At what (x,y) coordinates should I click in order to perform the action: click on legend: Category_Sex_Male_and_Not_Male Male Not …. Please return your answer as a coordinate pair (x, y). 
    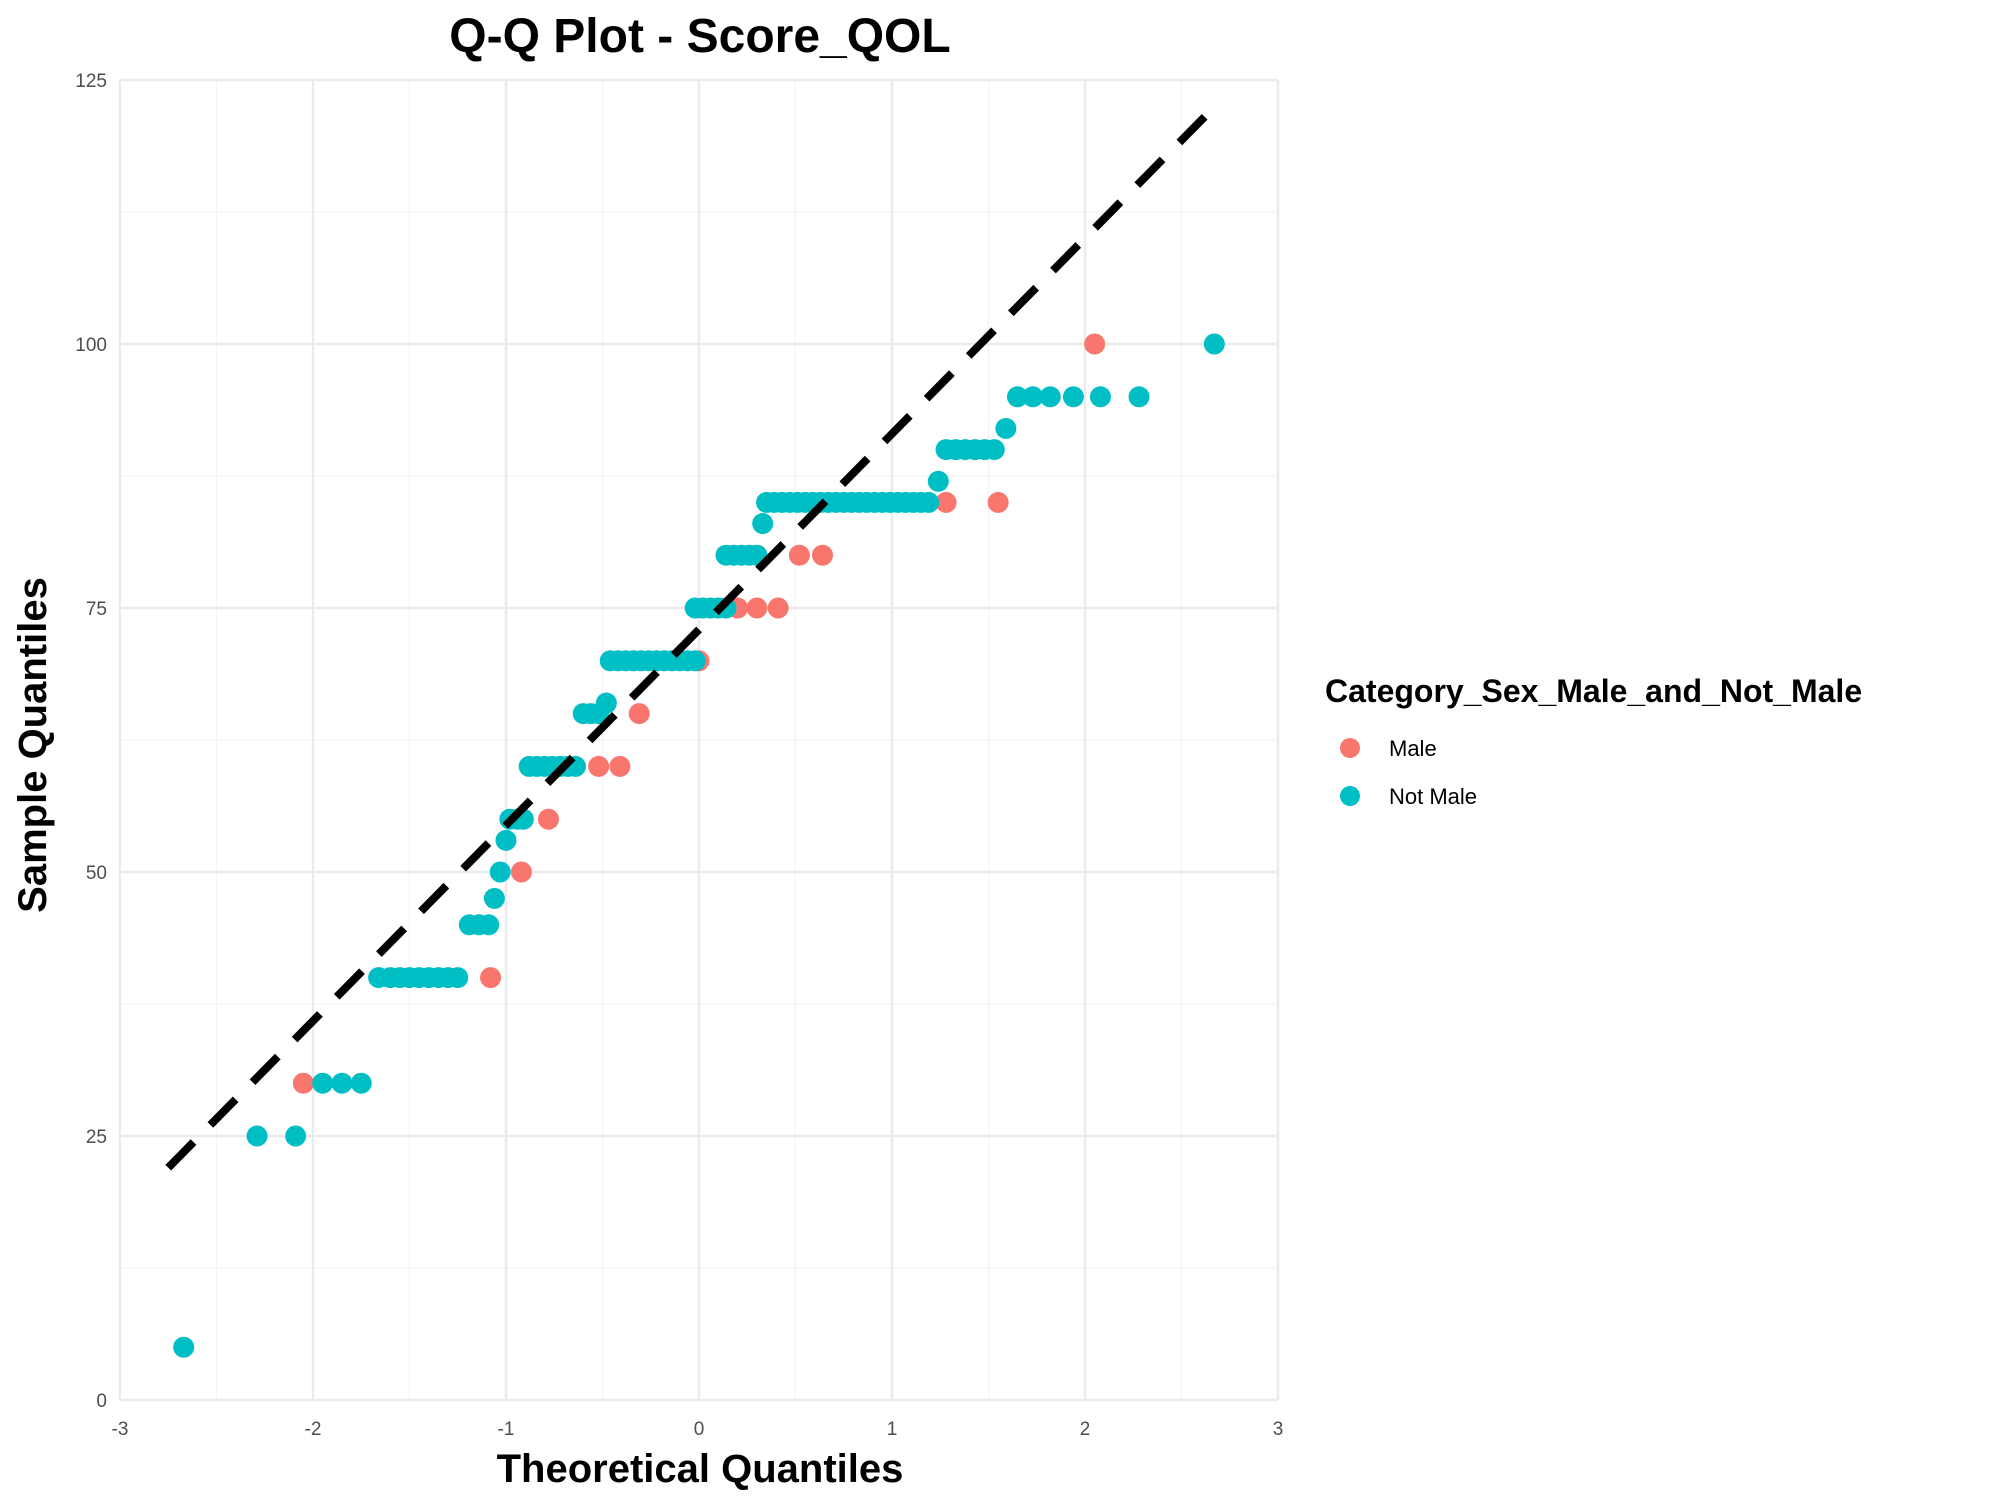
    Looking at the image, I should click on (1593, 741).